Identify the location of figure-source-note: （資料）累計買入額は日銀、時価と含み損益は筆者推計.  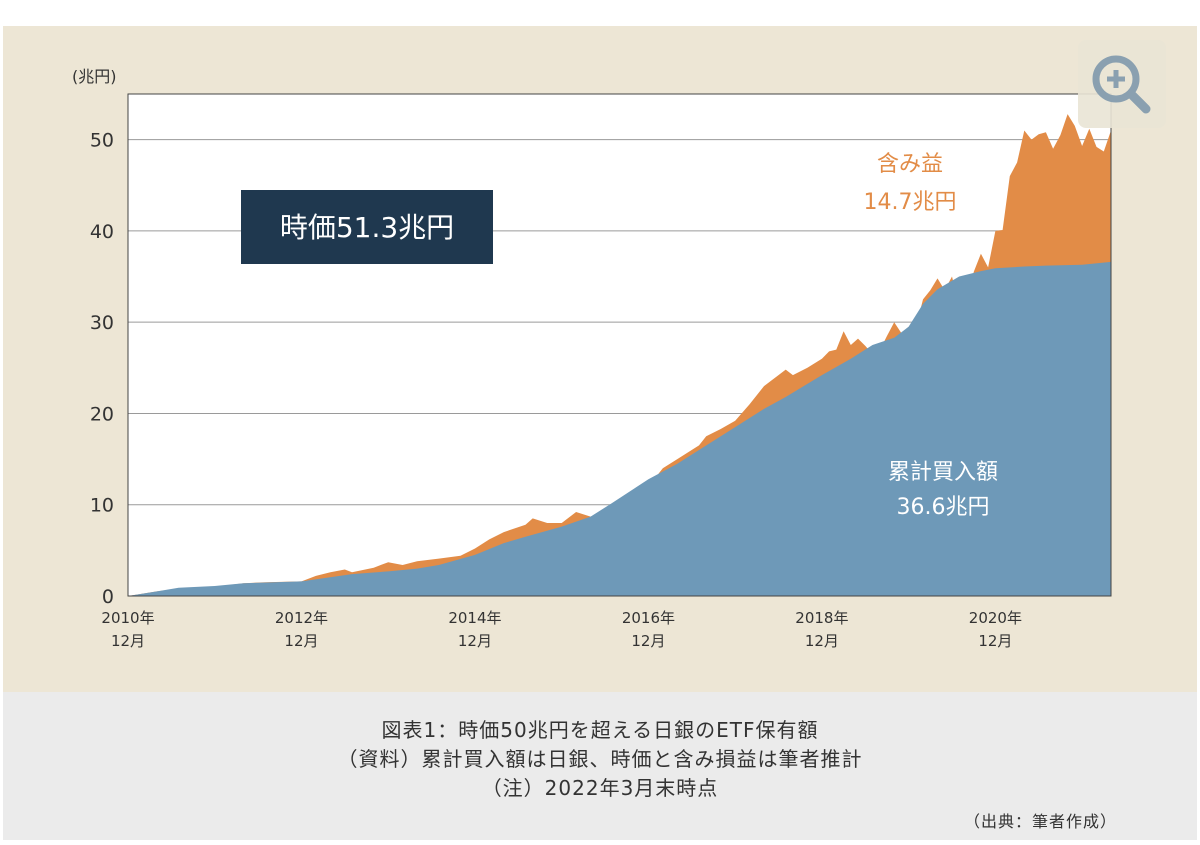
(600, 759).